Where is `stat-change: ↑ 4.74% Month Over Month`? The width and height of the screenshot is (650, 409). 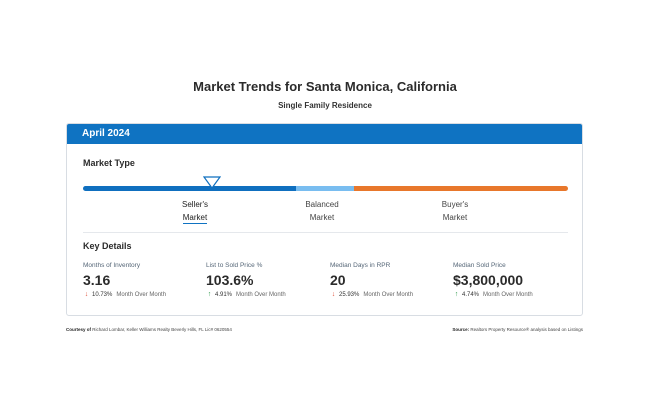 stat-change: ↑ 4.74% Month Over Month is located at coordinates (513, 294).